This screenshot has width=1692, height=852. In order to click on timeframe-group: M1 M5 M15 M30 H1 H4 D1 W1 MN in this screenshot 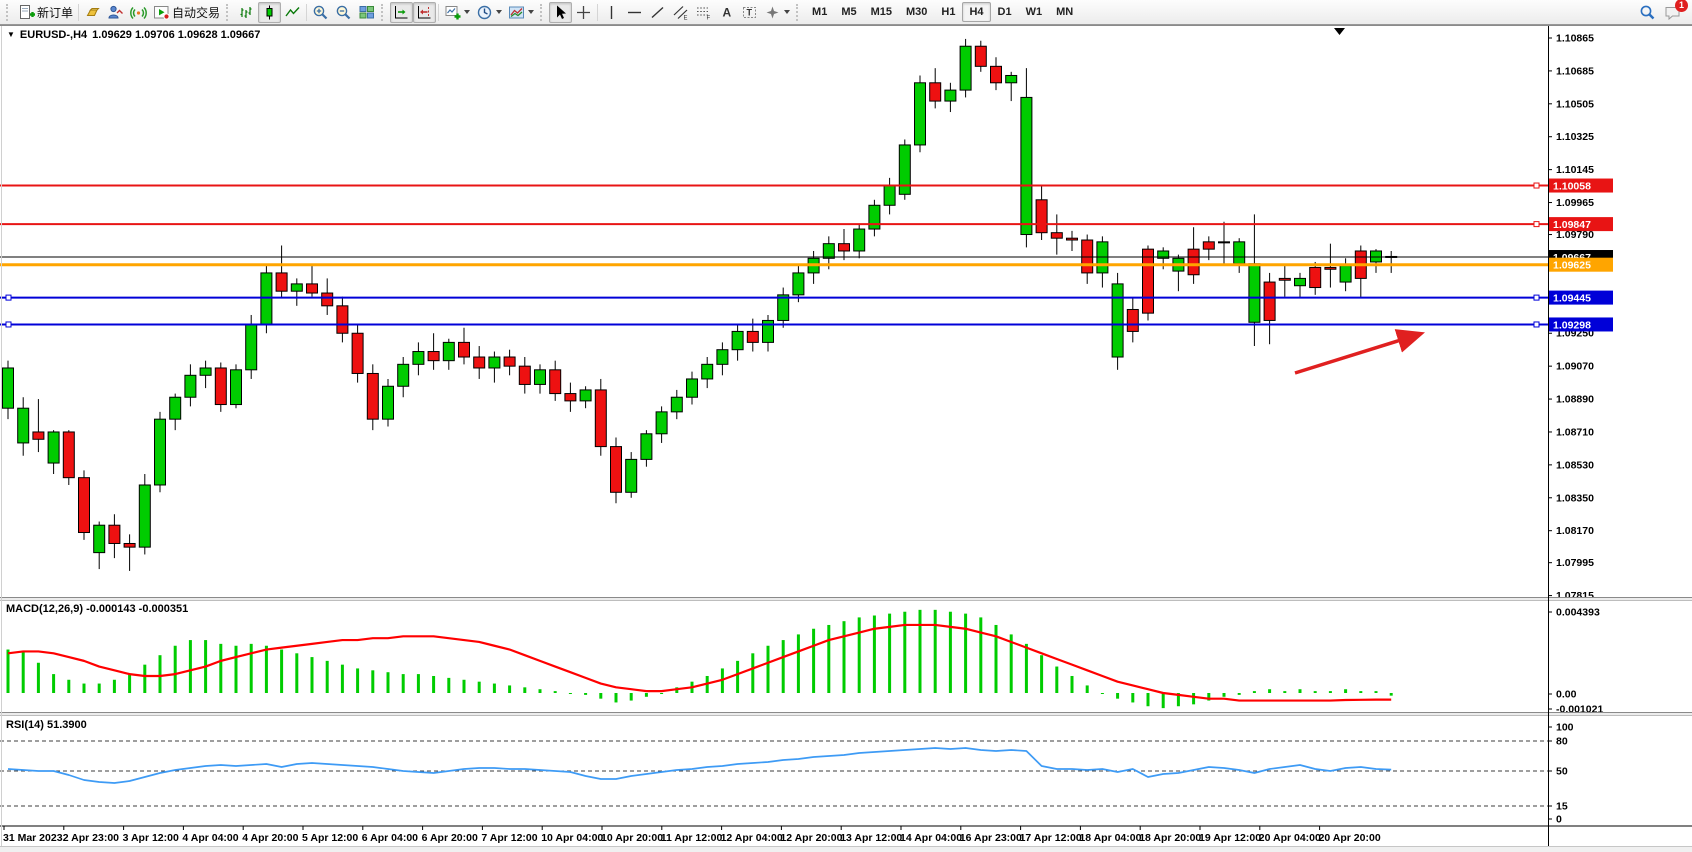, I will do `click(942, 12)`.